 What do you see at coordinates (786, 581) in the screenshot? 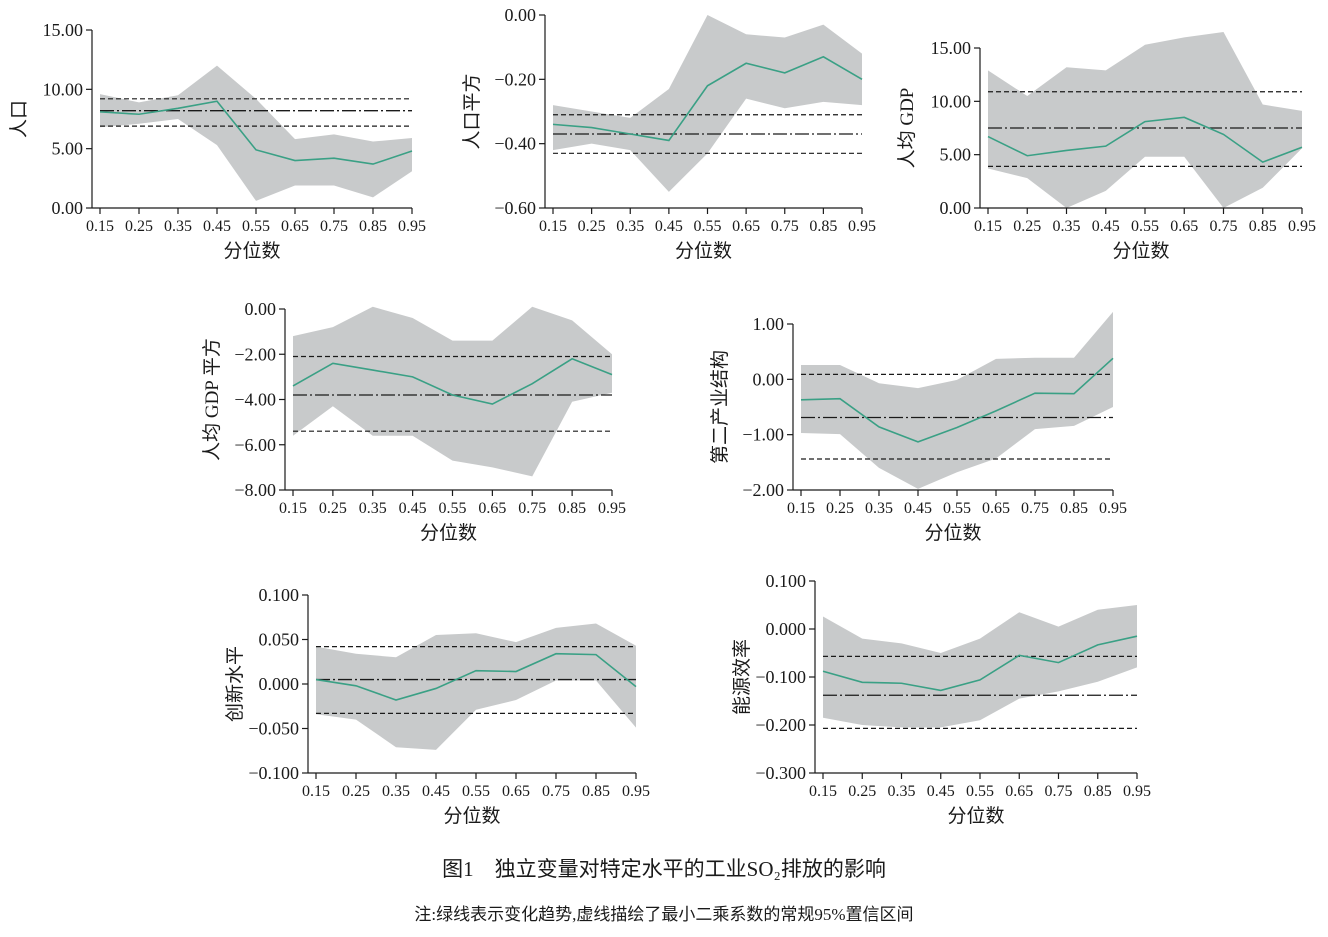
I see `y-tick-label: 0.100` at bounding box center [786, 581].